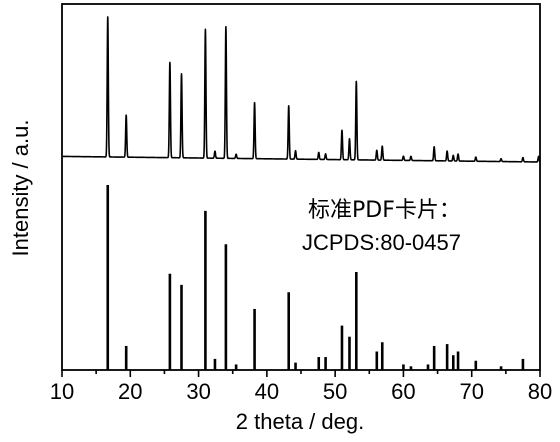 The image size is (560, 442). What do you see at coordinates (471, 391) in the screenshot?
I see `x-tick-label: 70` at bounding box center [471, 391].